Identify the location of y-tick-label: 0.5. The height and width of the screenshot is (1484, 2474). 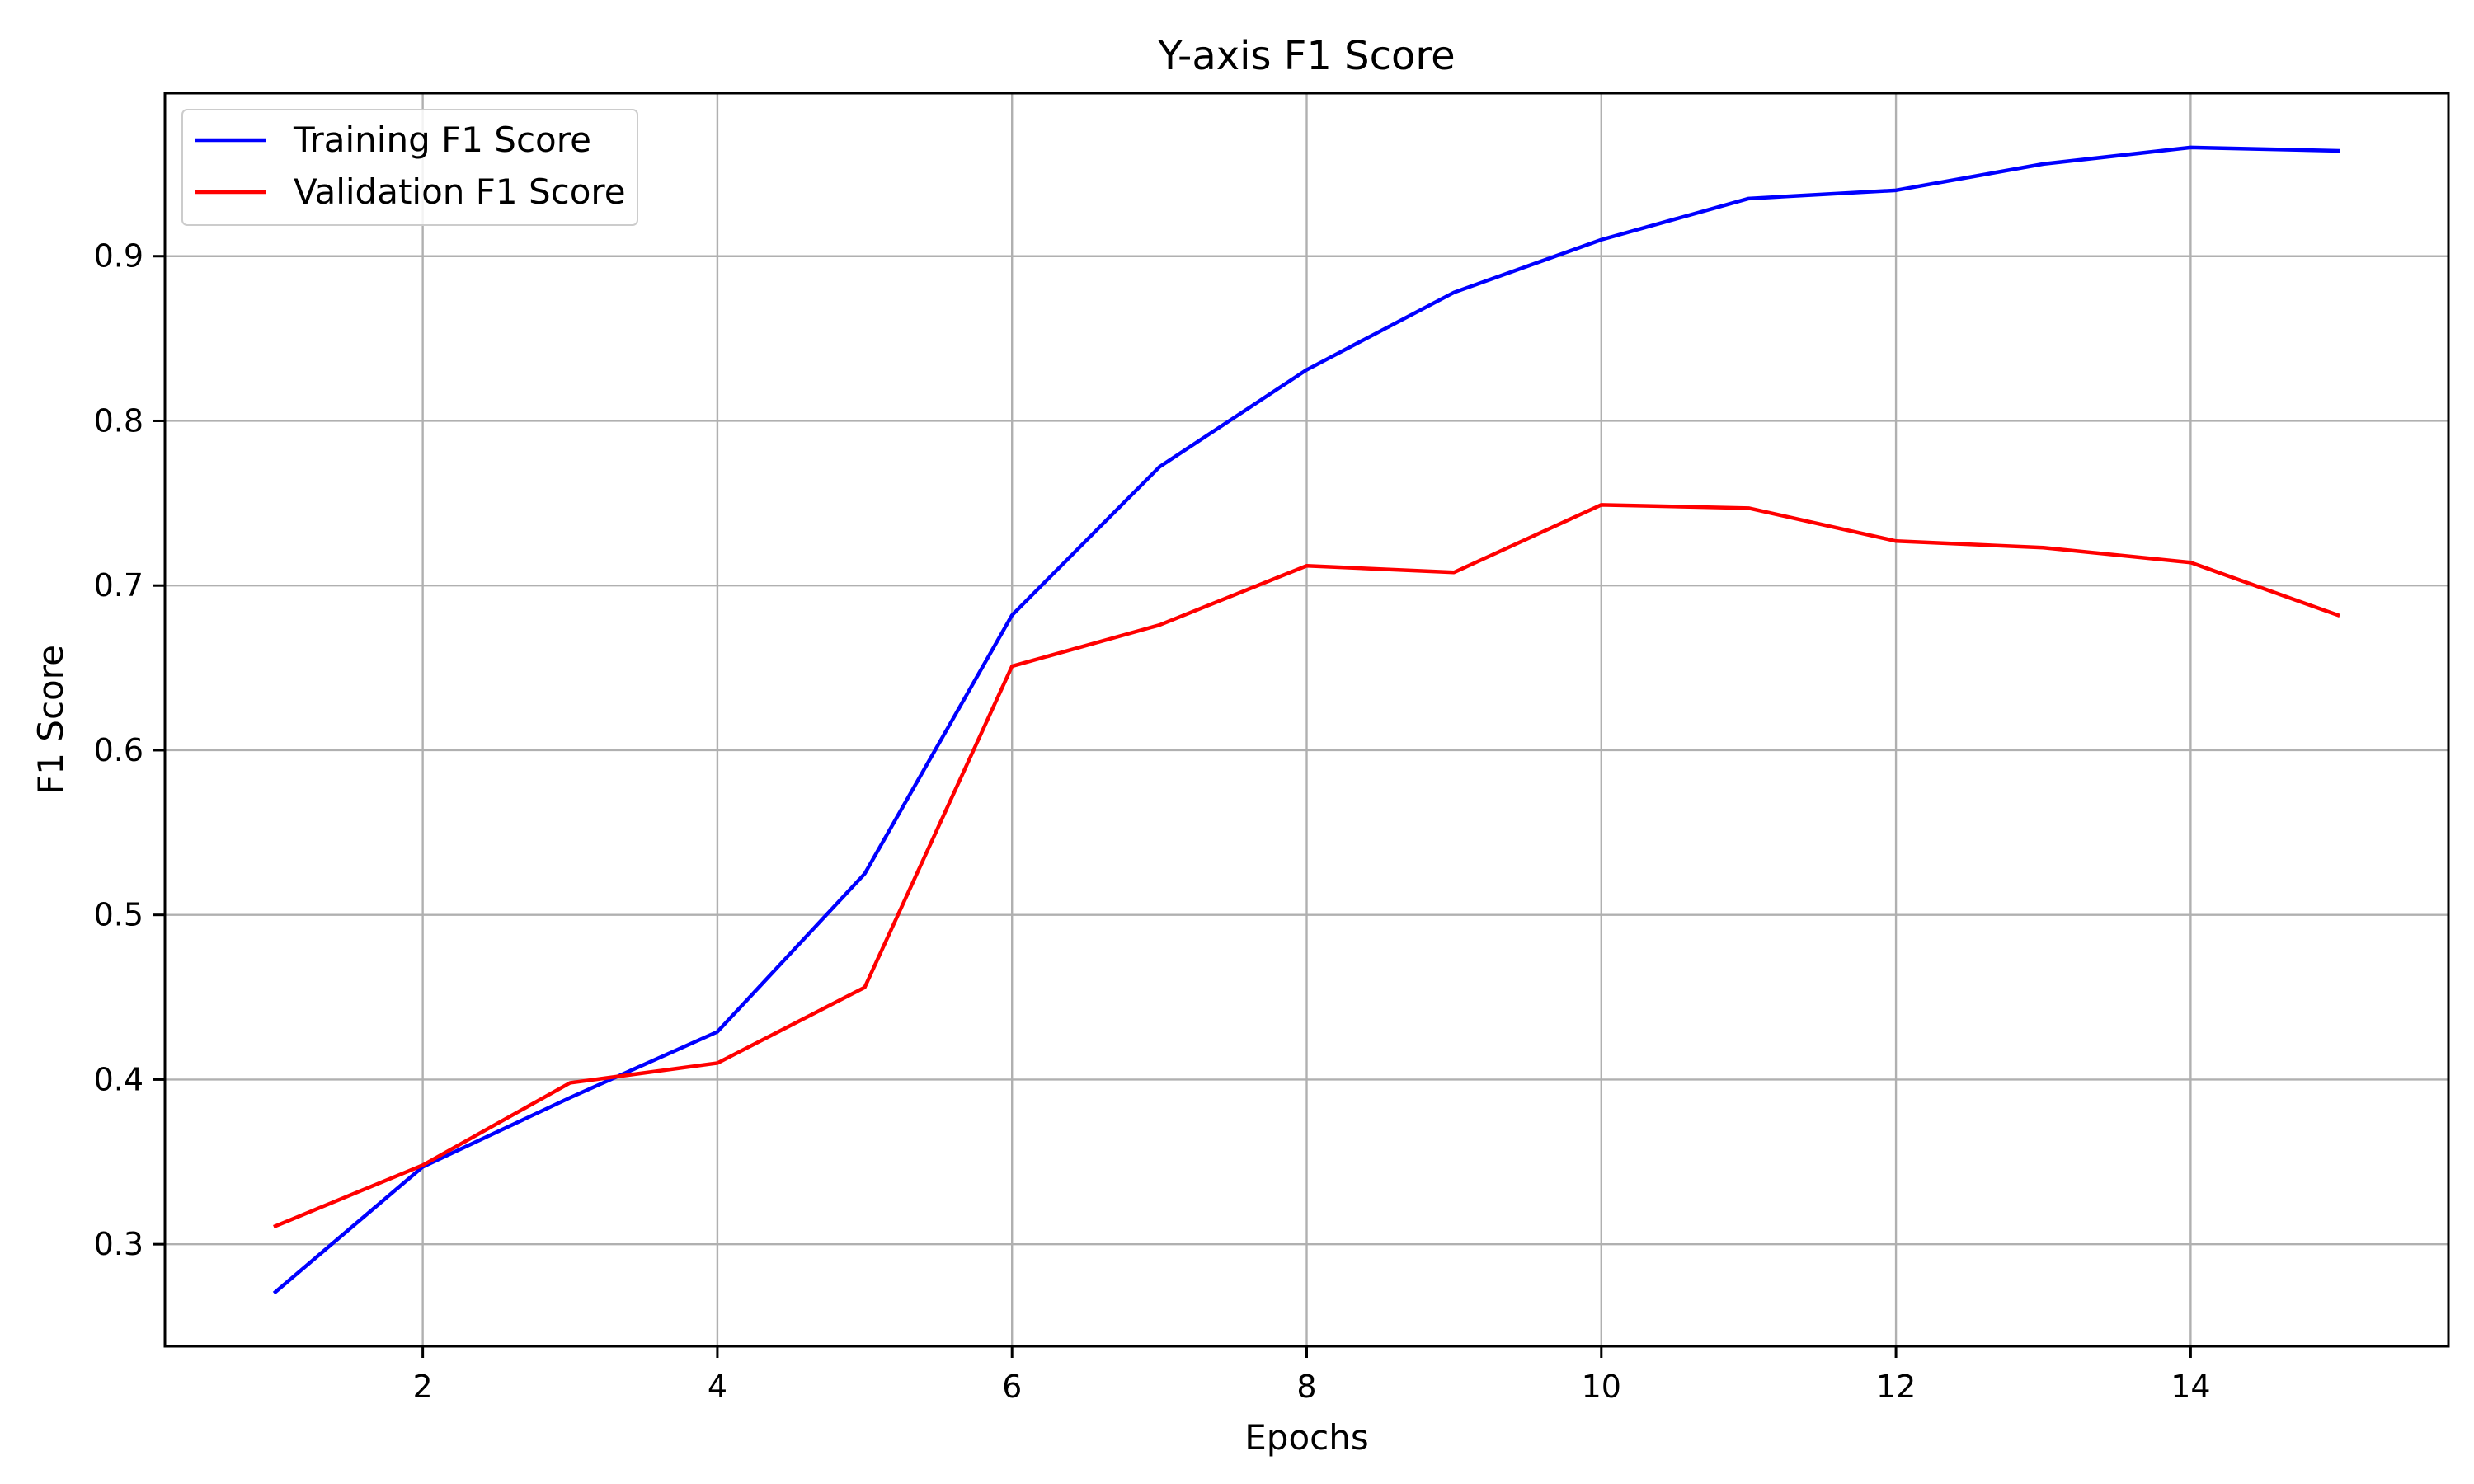
(118, 915).